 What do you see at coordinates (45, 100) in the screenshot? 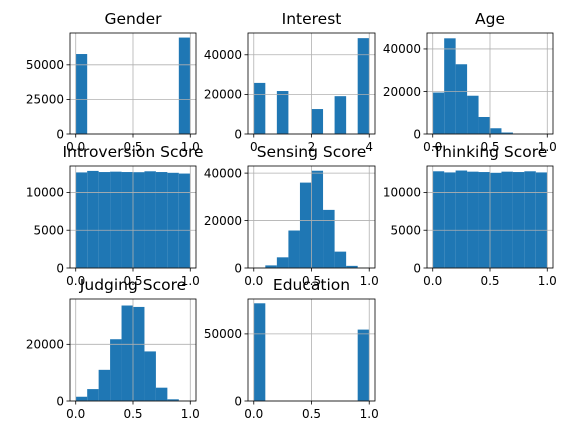
I see `y-tick-label: 25000` at bounding box center [45, 100].